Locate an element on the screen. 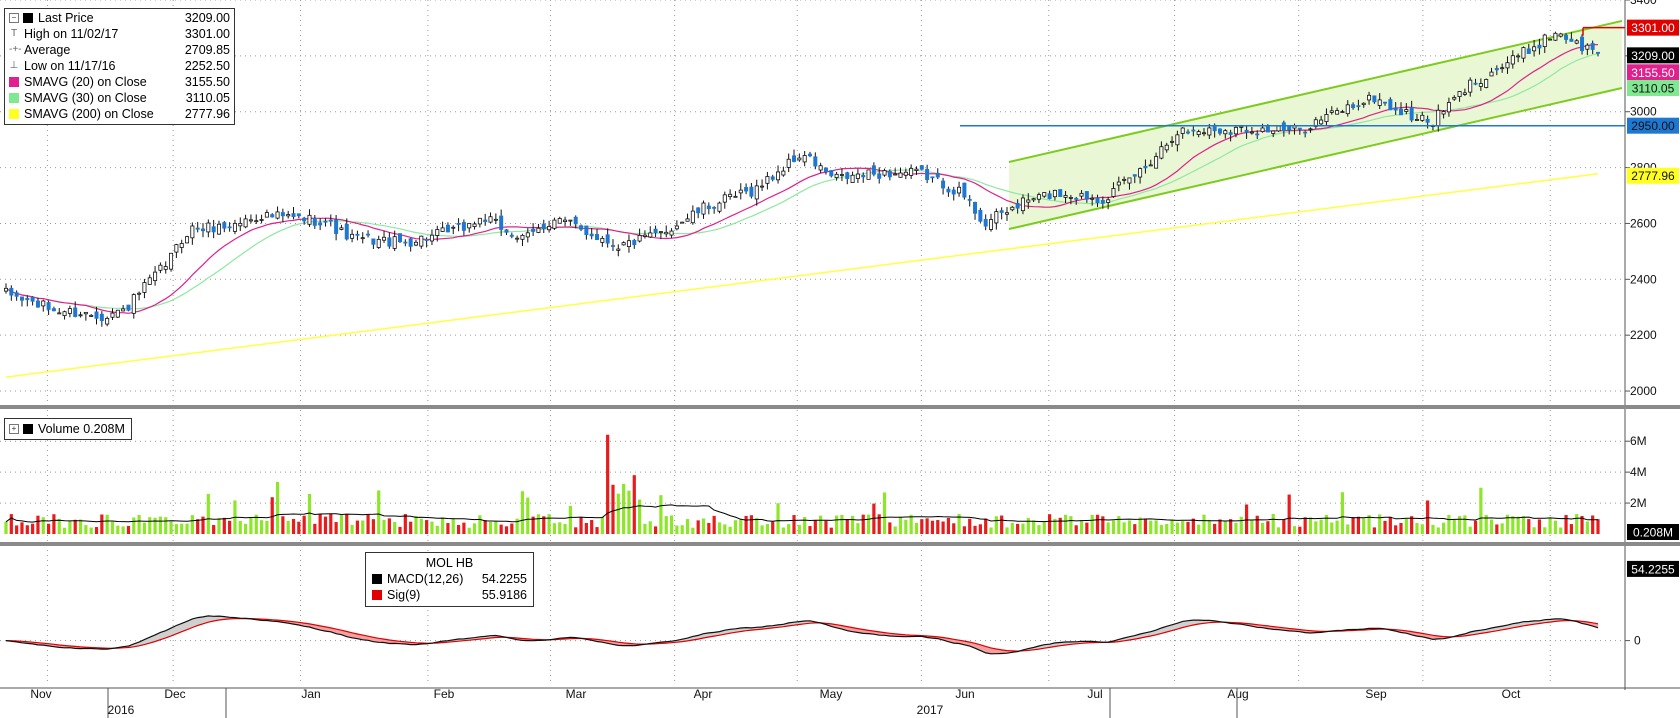 This screenshot has width=1680, height=718. panel-separator is located at coordinates (840, 407).